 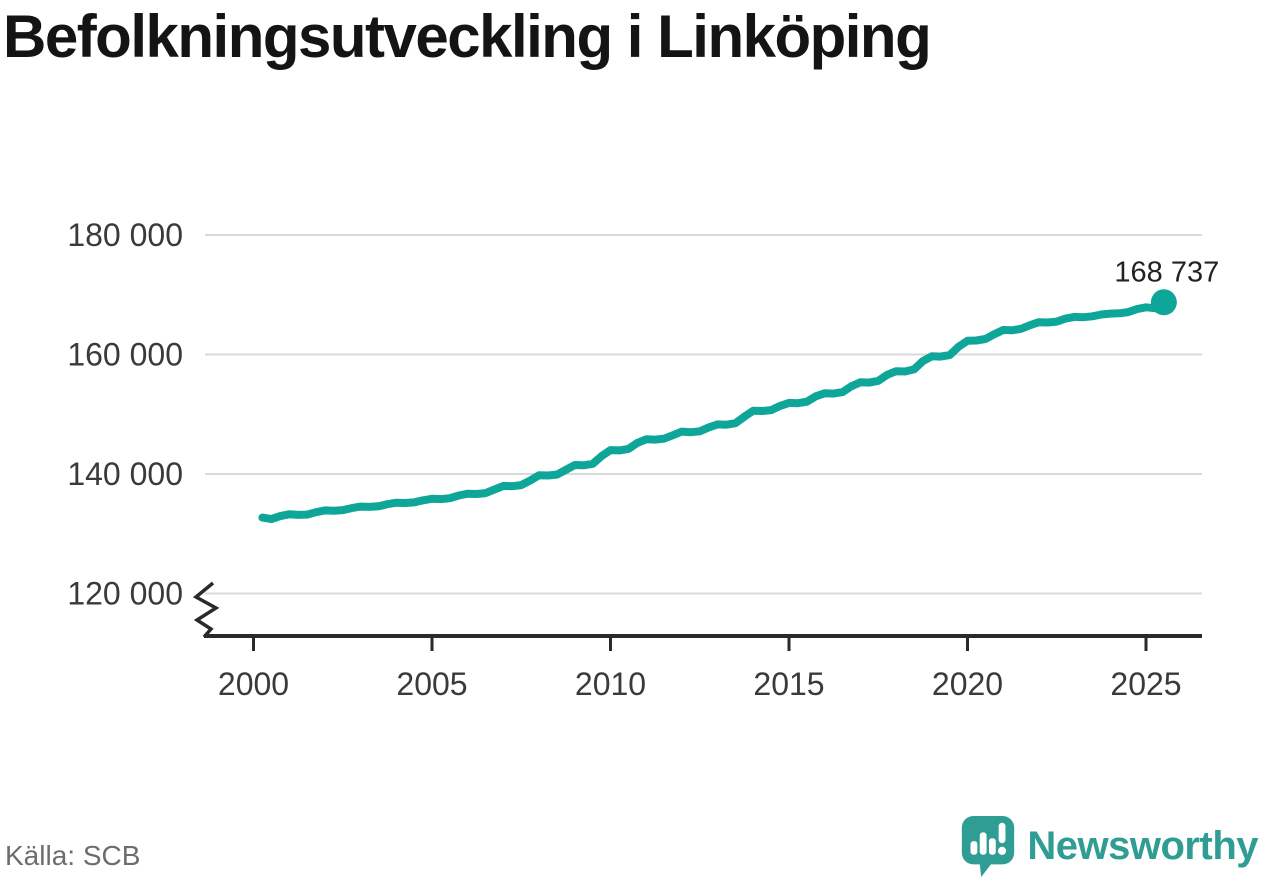 I want to click on bar-chart-bar-tall, so click(x=983, y=843).